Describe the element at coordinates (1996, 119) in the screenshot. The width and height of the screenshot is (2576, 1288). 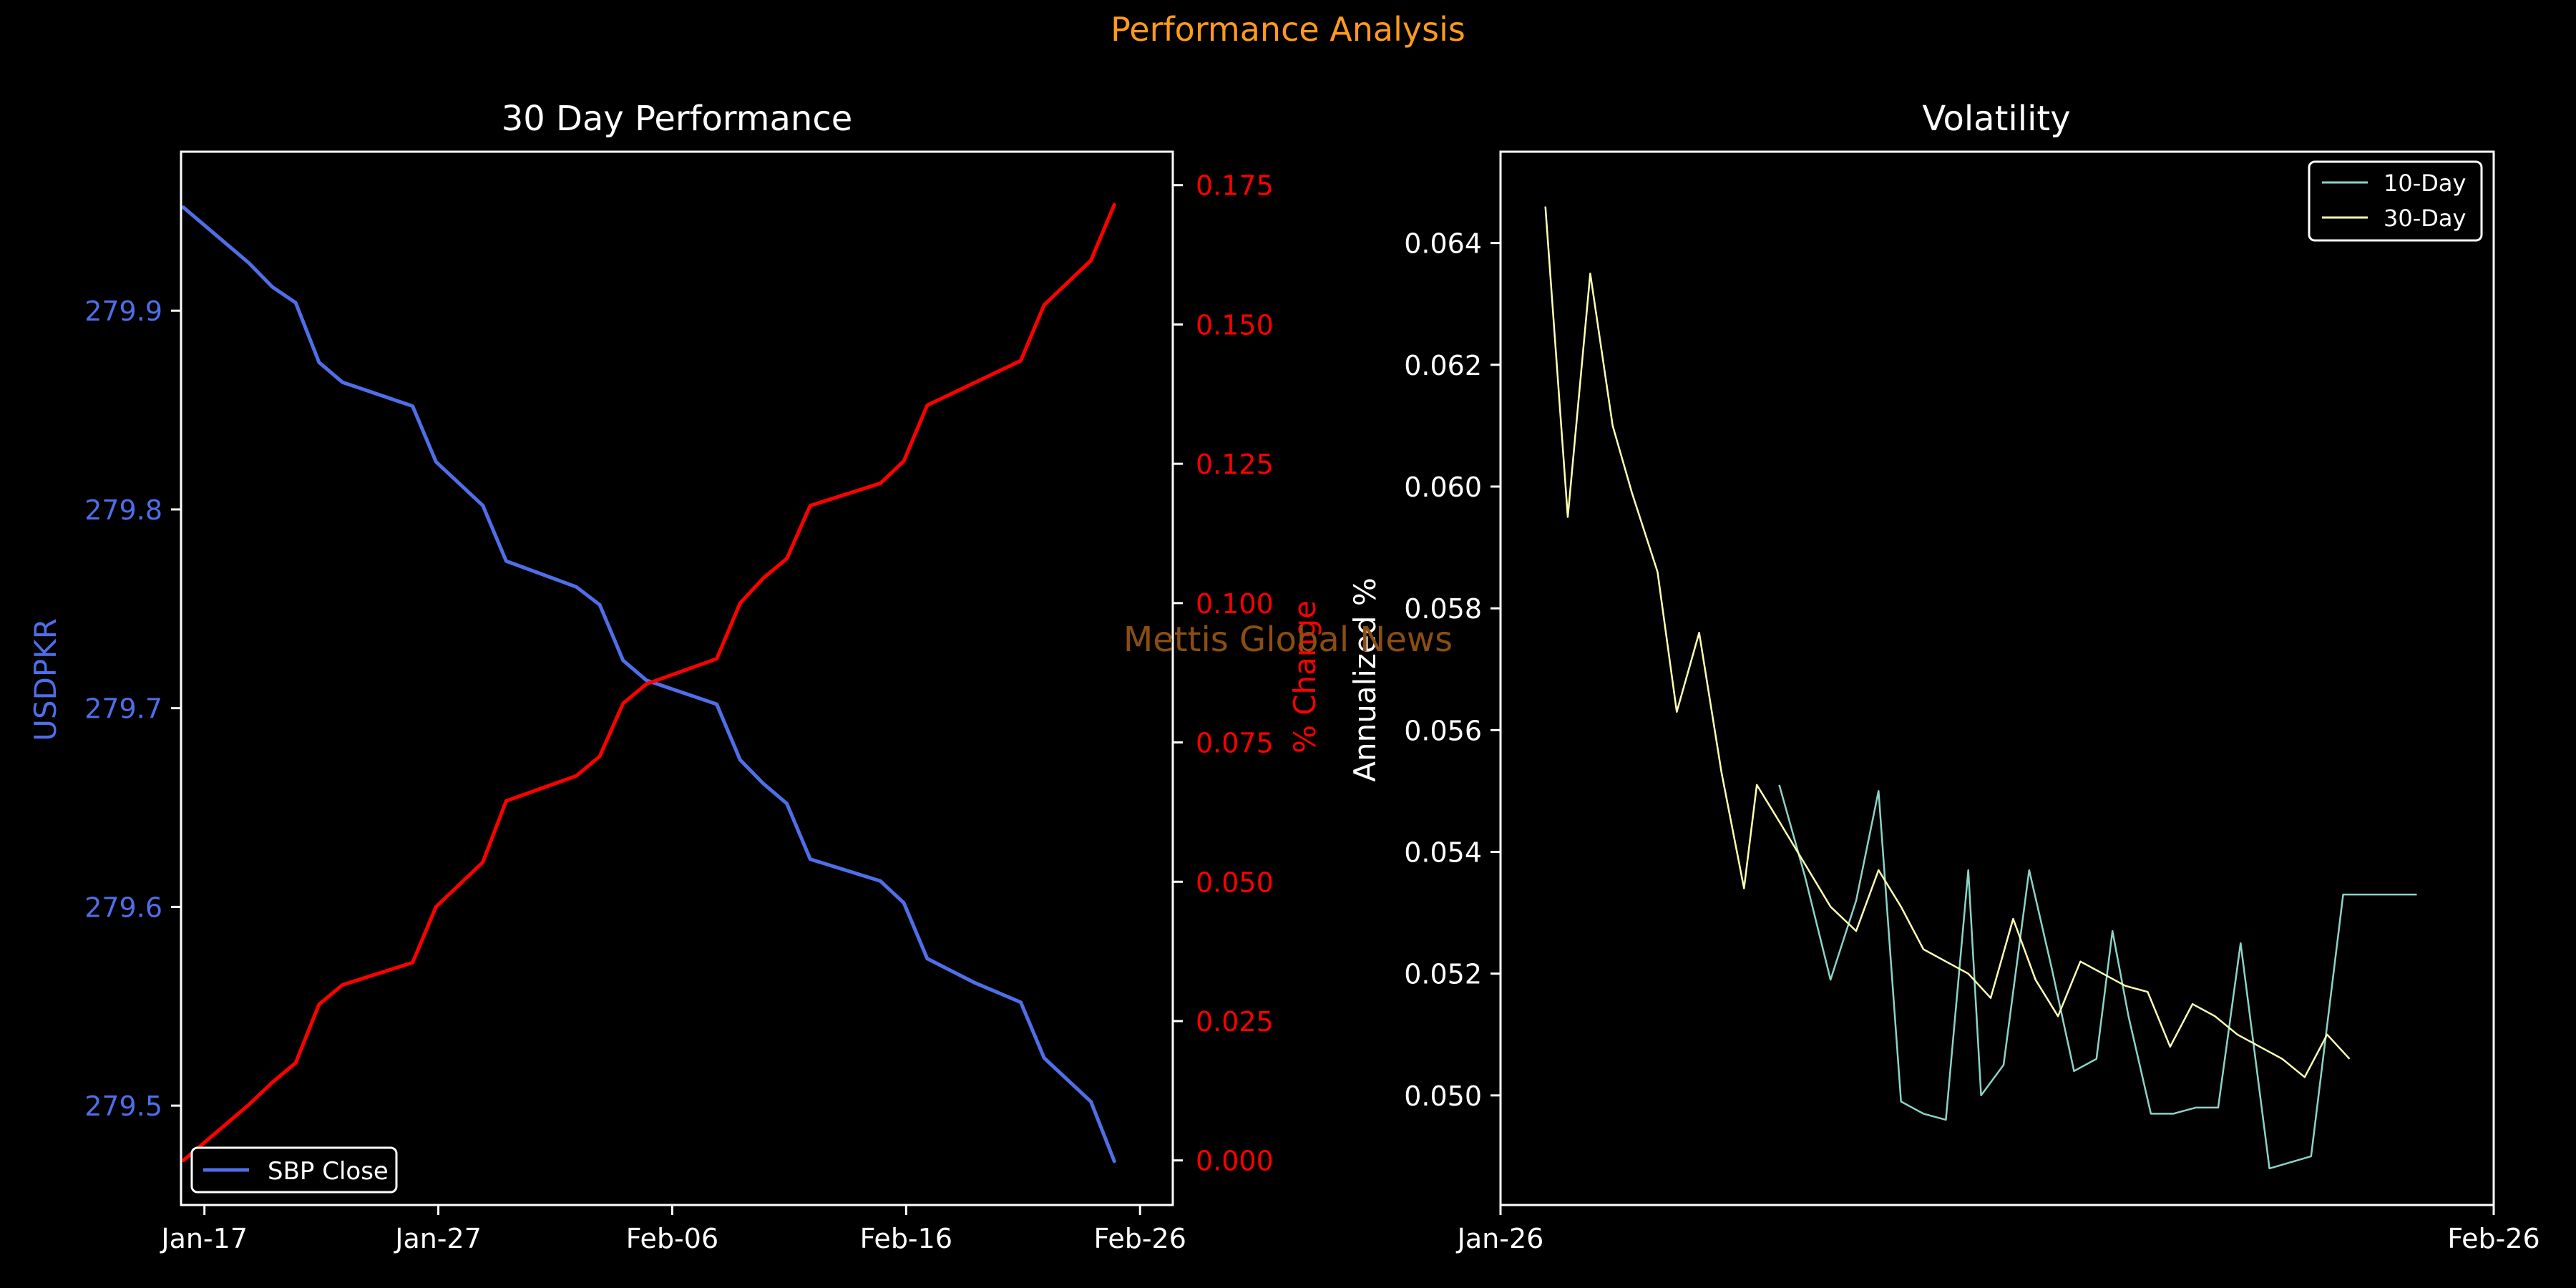
I see `volatility-chart-title: Volatility` at that location.